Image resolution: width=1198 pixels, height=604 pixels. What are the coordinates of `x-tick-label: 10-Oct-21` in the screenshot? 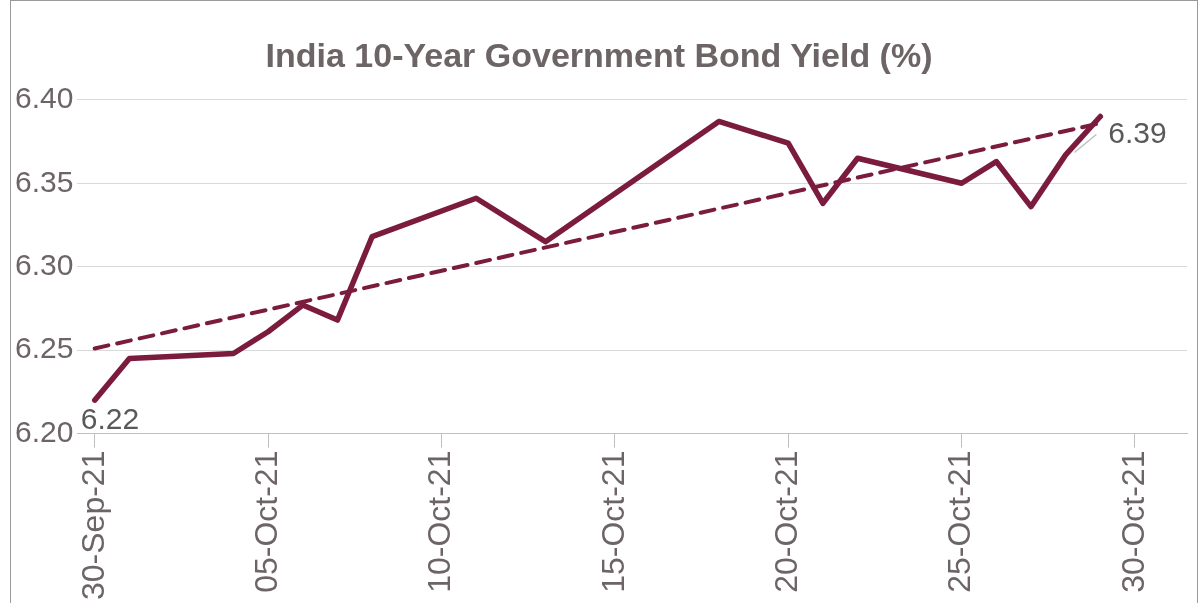 It's located at (439, 521).